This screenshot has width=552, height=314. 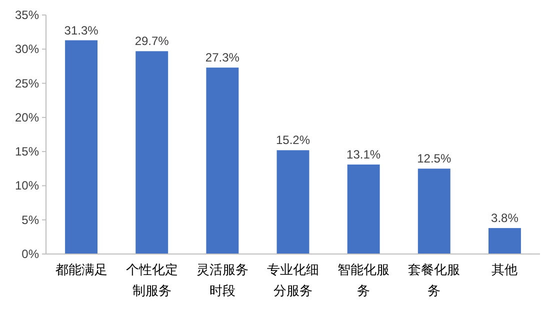 What do you see at coordinates (27, 83) in the screenshot?
I see `y-tick-label: 25%` at bounding box center [27, 83].